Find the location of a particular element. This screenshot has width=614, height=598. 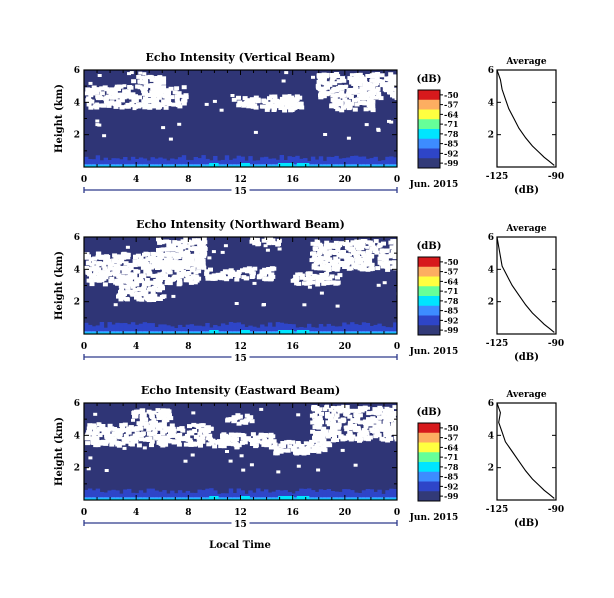

x-tick-label: 16 is located at coordinates (292, 180).